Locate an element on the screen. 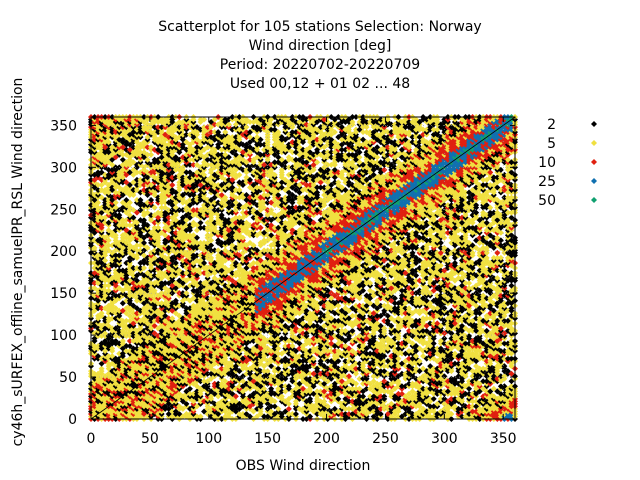 This screenshot has width=640, height=480. chart-title-line-3: Period: 20220702-20220709 is located at coordinates (320, 65).